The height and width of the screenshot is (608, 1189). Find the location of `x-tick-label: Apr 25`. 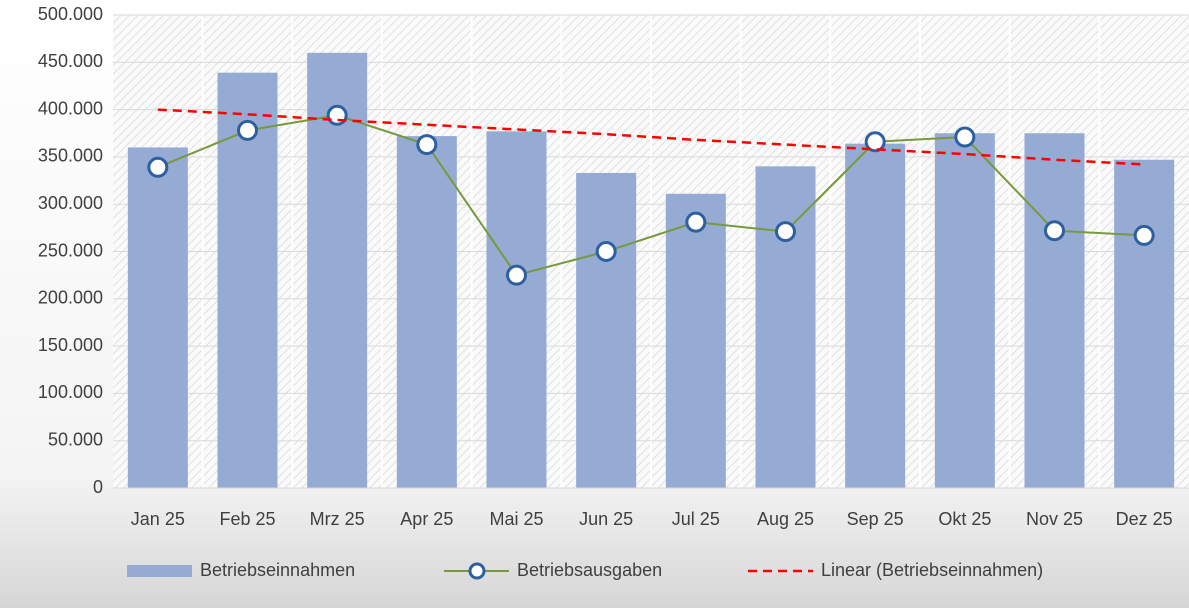

x-tick-label: Apr 25 is located at coordinates (426, 519).